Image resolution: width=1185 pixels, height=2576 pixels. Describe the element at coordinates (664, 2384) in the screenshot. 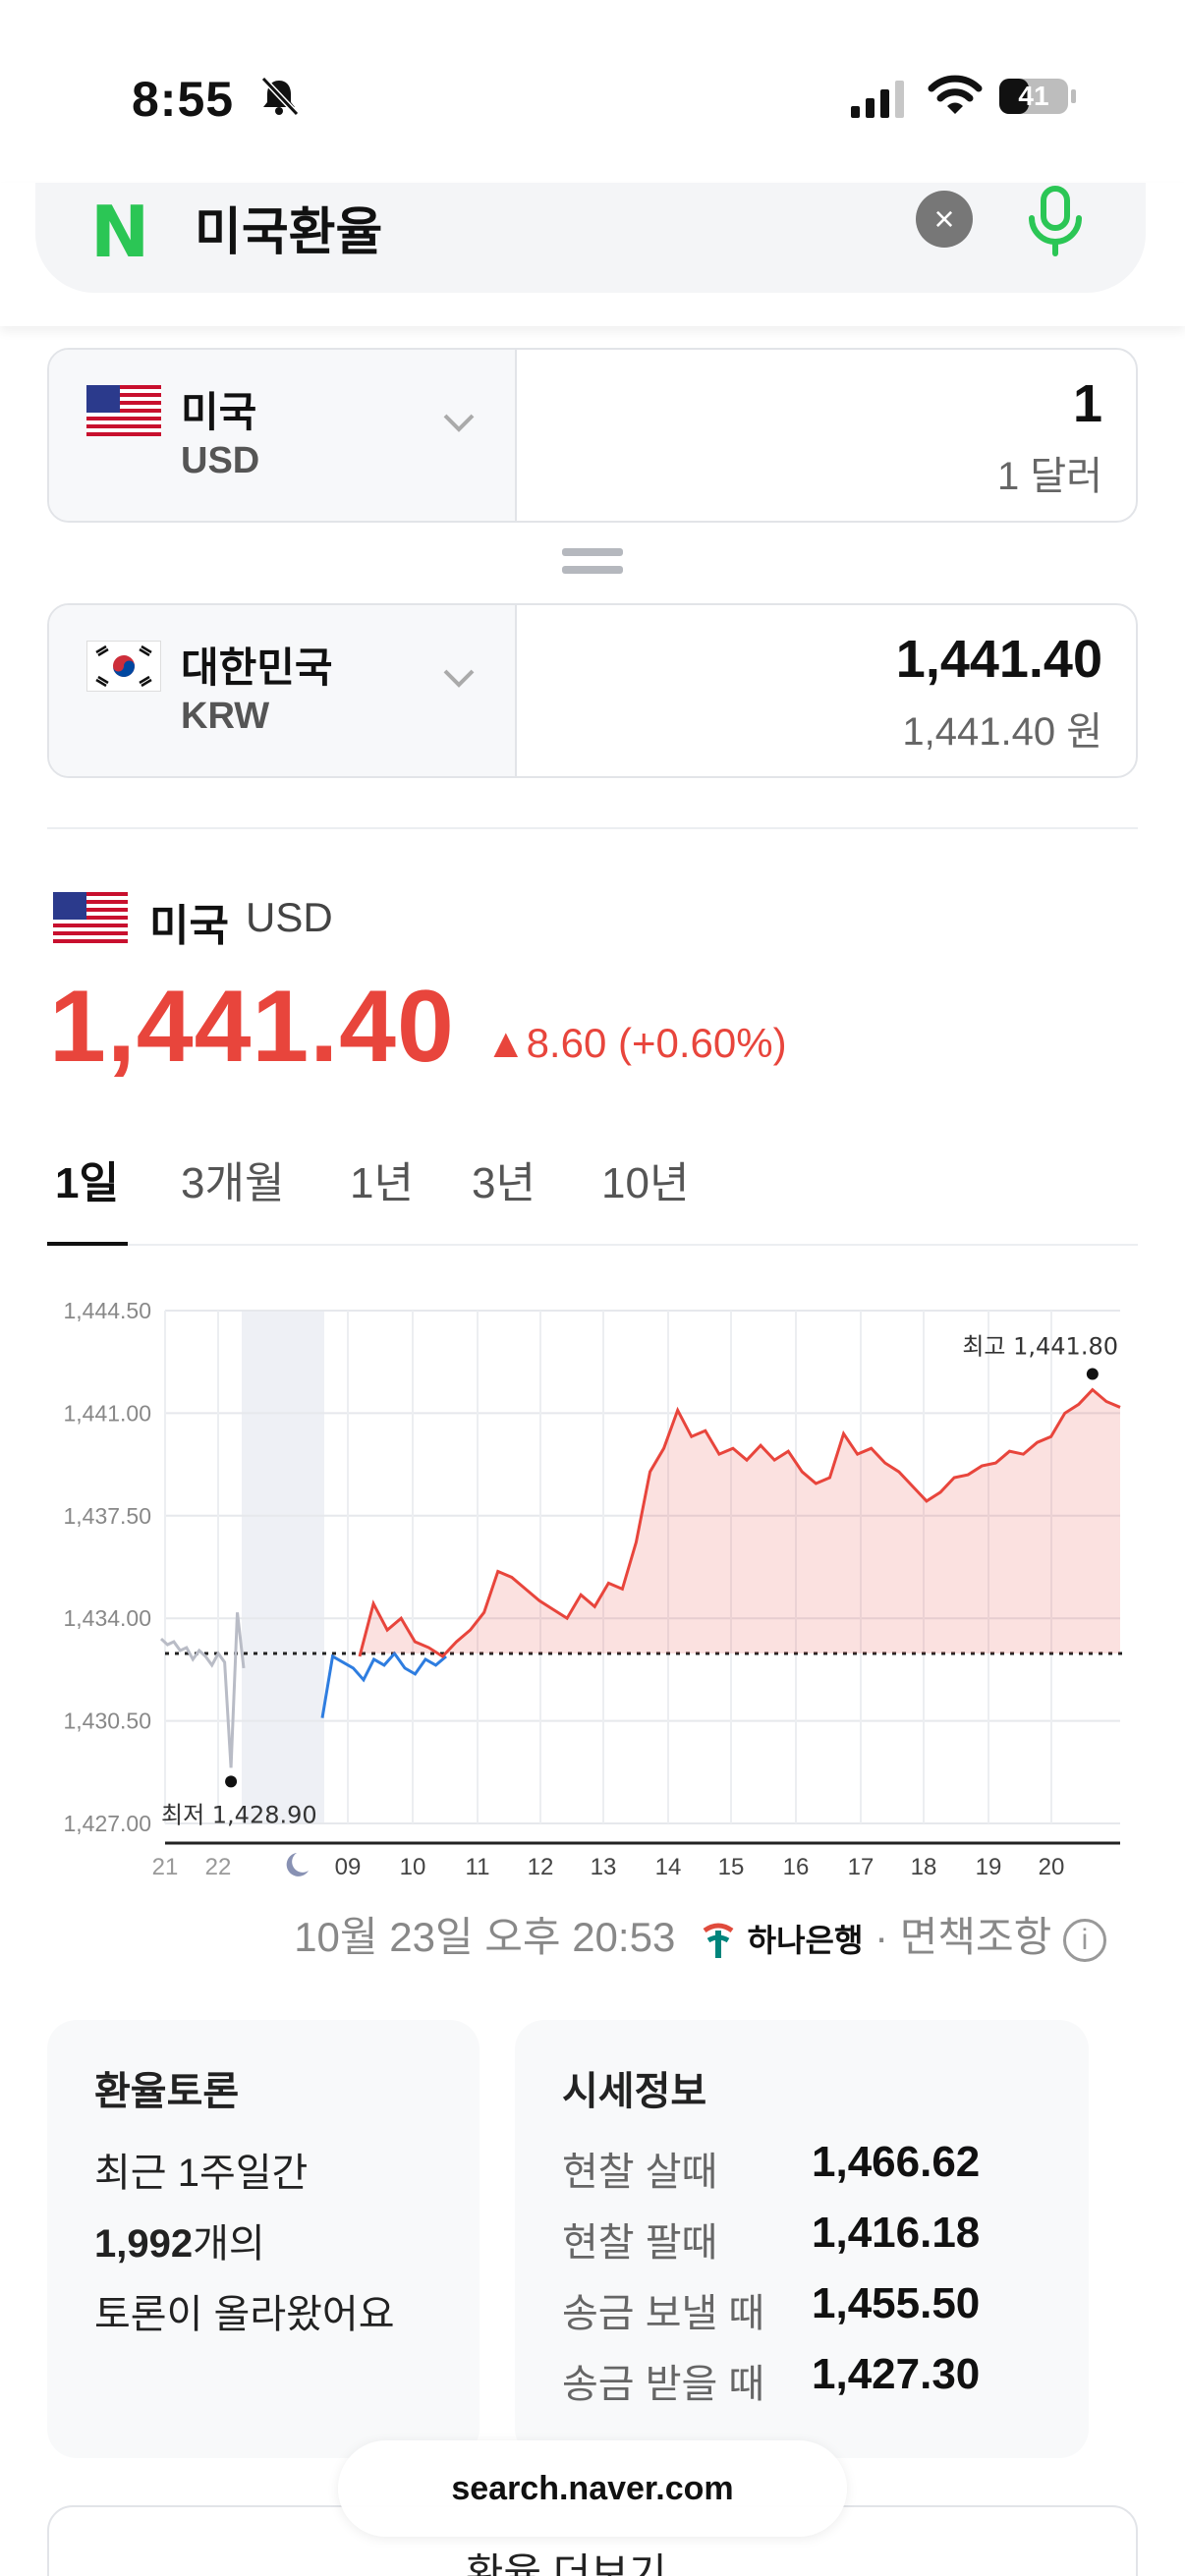

I see `quote-label: 송금 받을 때` at that location.